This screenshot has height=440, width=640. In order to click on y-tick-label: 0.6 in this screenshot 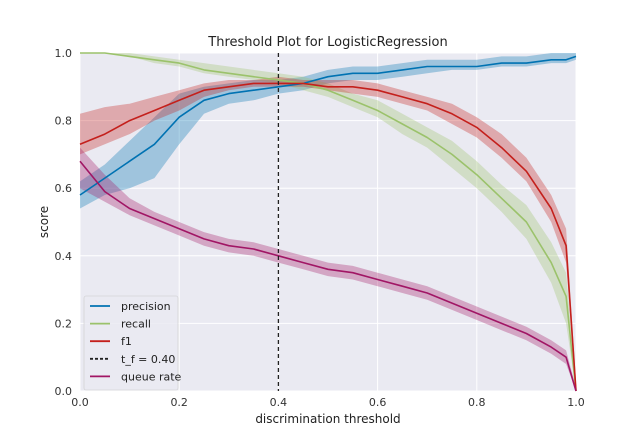, I will do `click(64, 188)`.